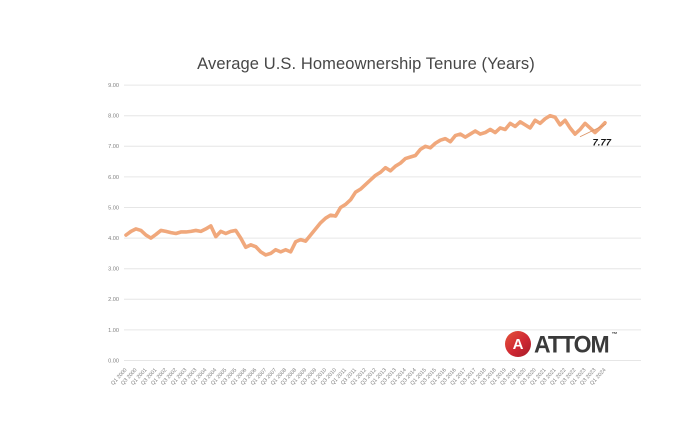 The width and height of the screenshot is (700, 443). Describe the element at coordinates (113, 331) in the screenshot. I see `y-axis-tick-label: 1.00` at that location.